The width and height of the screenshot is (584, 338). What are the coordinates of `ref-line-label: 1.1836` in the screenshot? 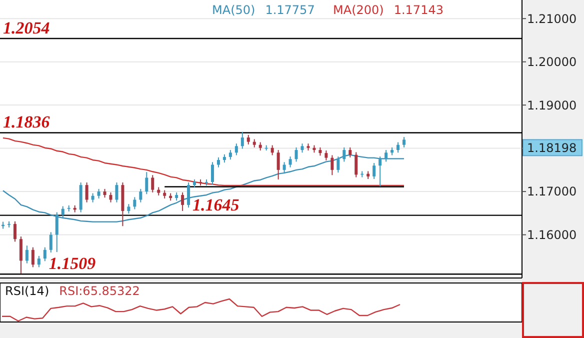 It's located at (26, 122).